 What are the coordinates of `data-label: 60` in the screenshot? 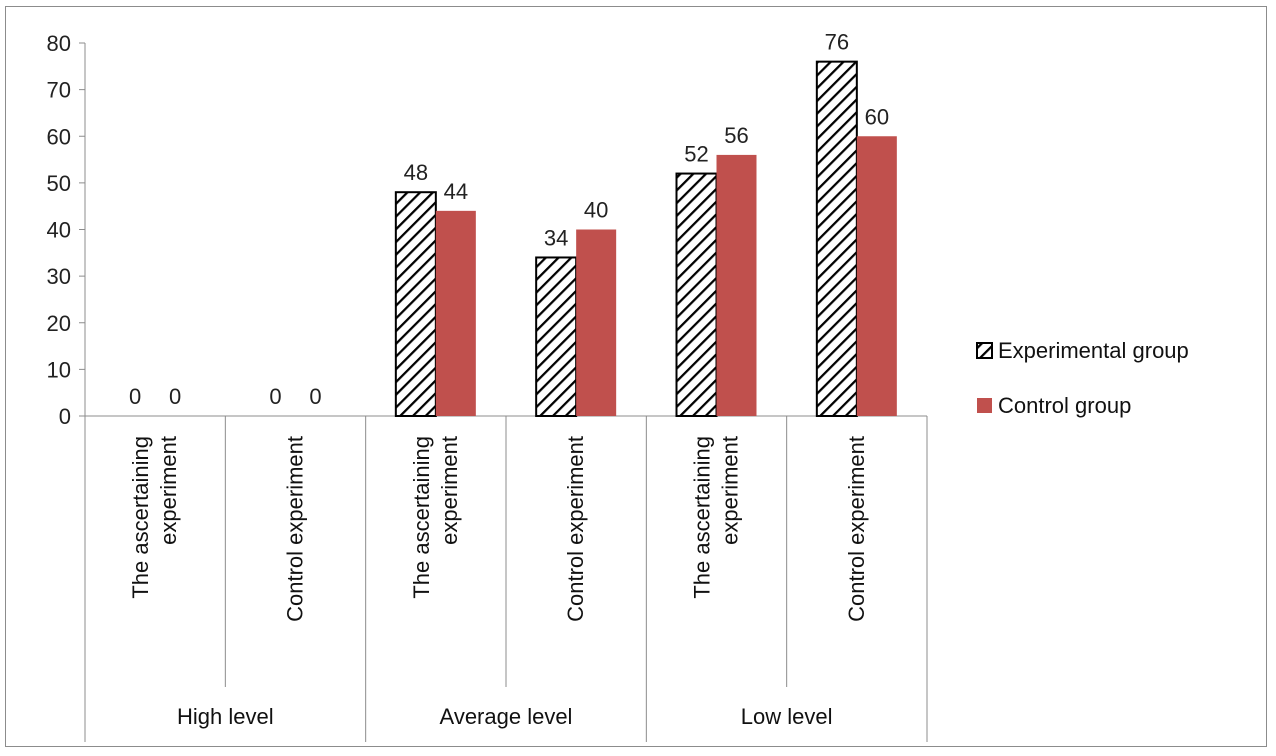 It's located at (877, 116).